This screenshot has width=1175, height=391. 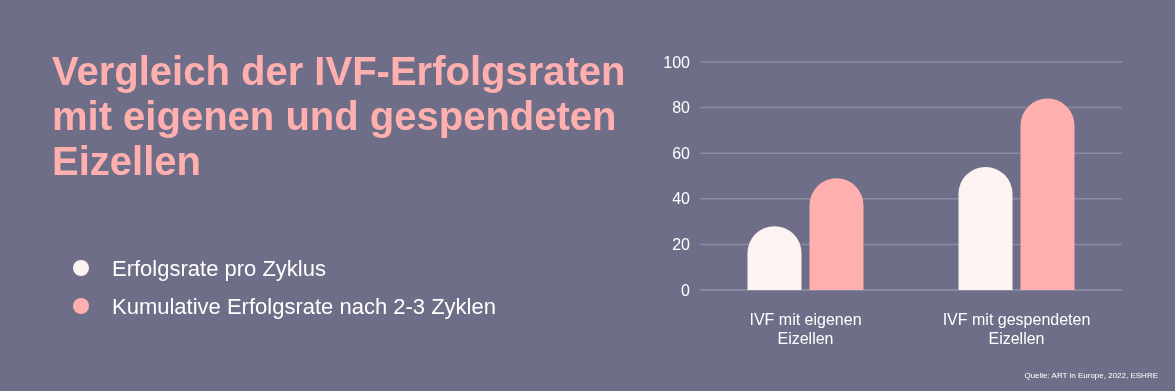 What do you see at coordinates (681, 108) in the screenshot?
I see `y-tick-label: 80` at bounding box center [681, 108].